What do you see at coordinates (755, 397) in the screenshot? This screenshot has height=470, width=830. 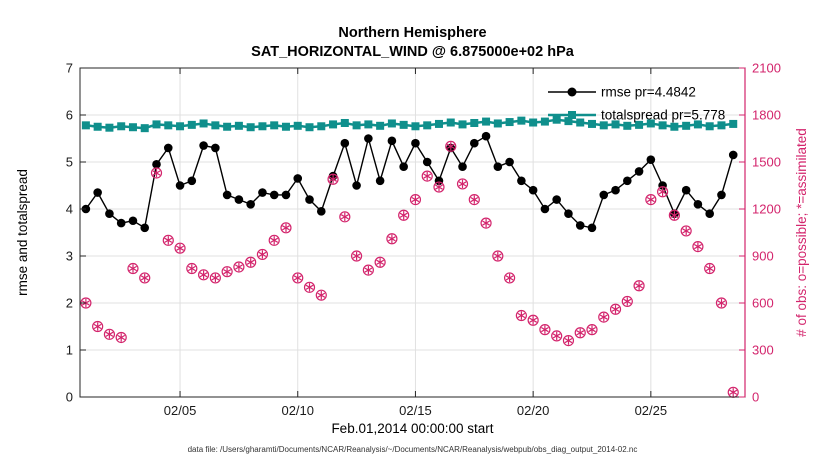 I see `y-tick-right: 0` at bounding box center [755, 397].